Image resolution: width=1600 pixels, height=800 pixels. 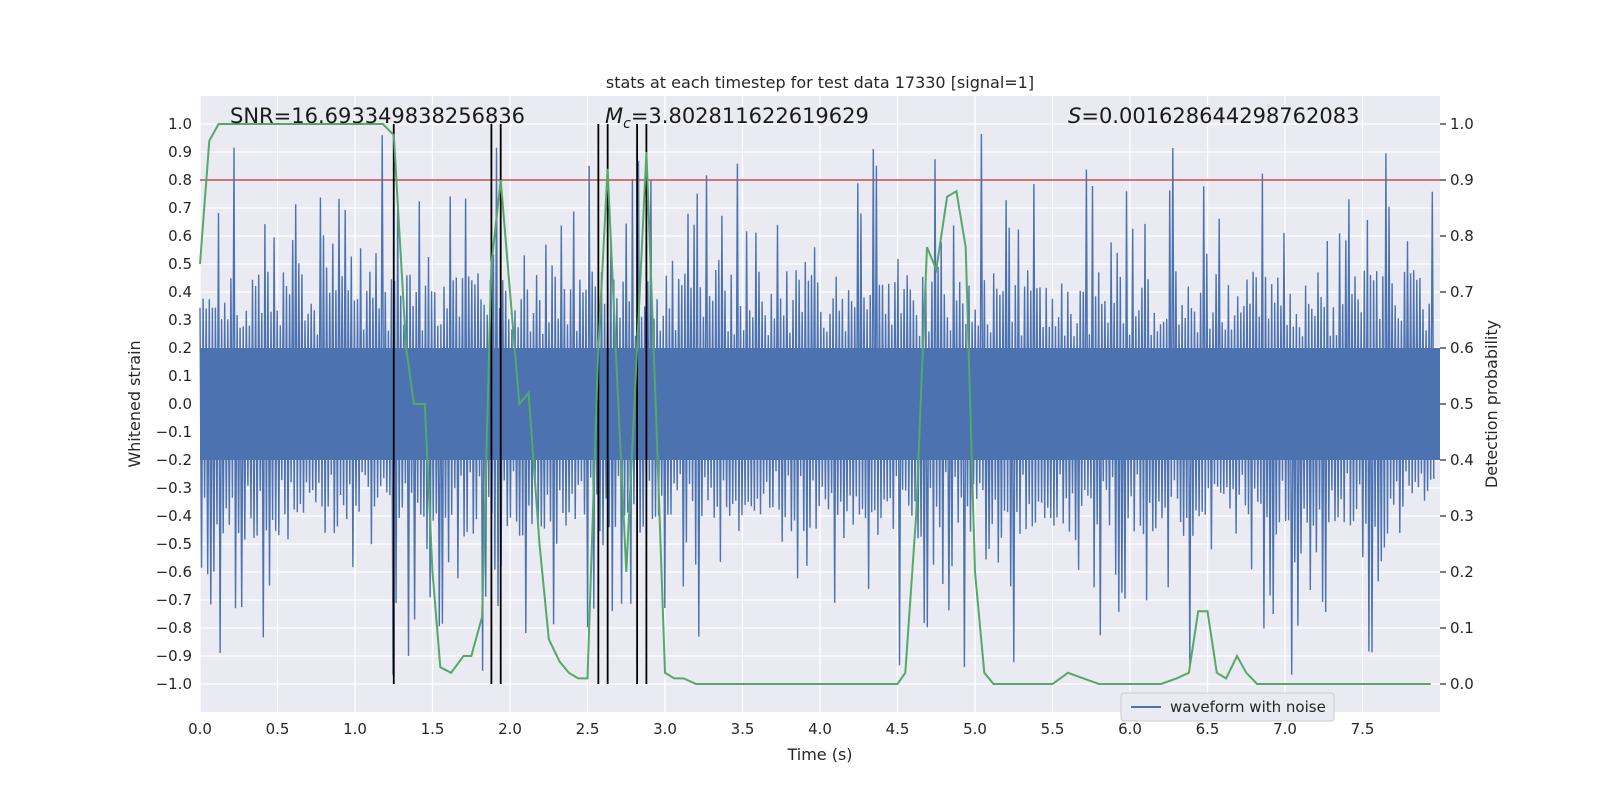 What do you see at coordinates (174, 544) in the screenshot?
I see `y-tick-label-left: −0.5` at bounding box center [174, 544].